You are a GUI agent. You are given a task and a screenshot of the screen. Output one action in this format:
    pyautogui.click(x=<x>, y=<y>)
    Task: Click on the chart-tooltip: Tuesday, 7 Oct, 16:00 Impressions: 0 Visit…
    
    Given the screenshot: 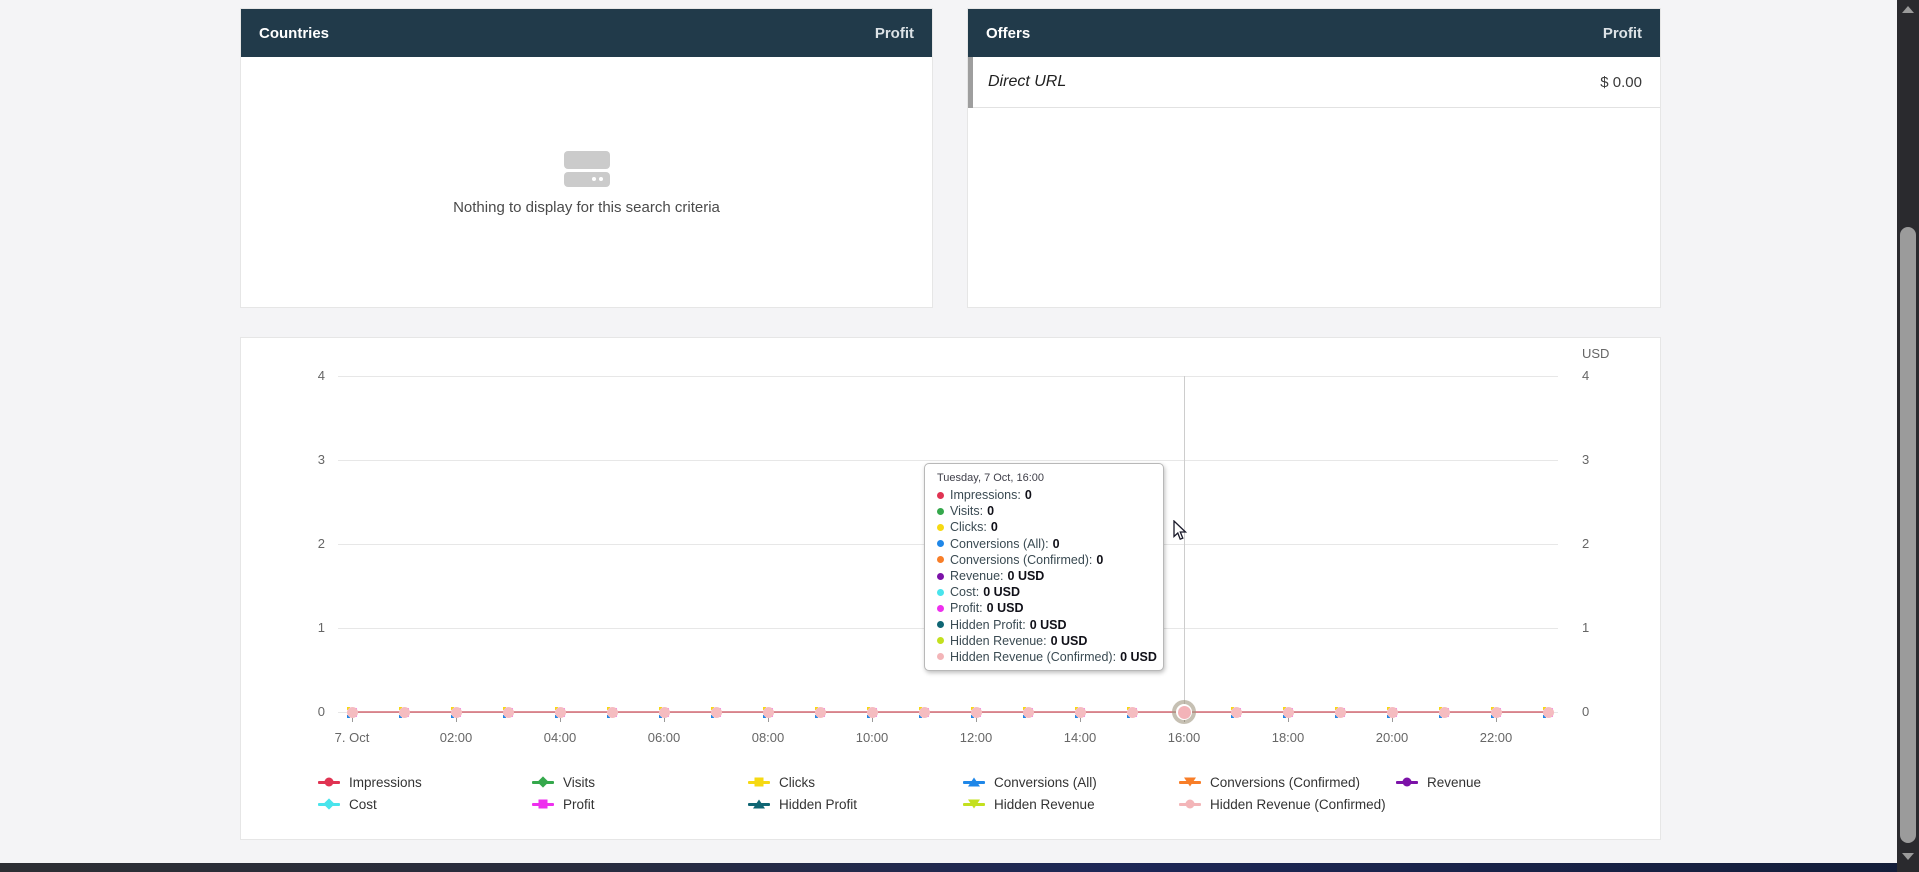 What is the action you would take?
    pyautogui.click(x=1044, y=567)
    